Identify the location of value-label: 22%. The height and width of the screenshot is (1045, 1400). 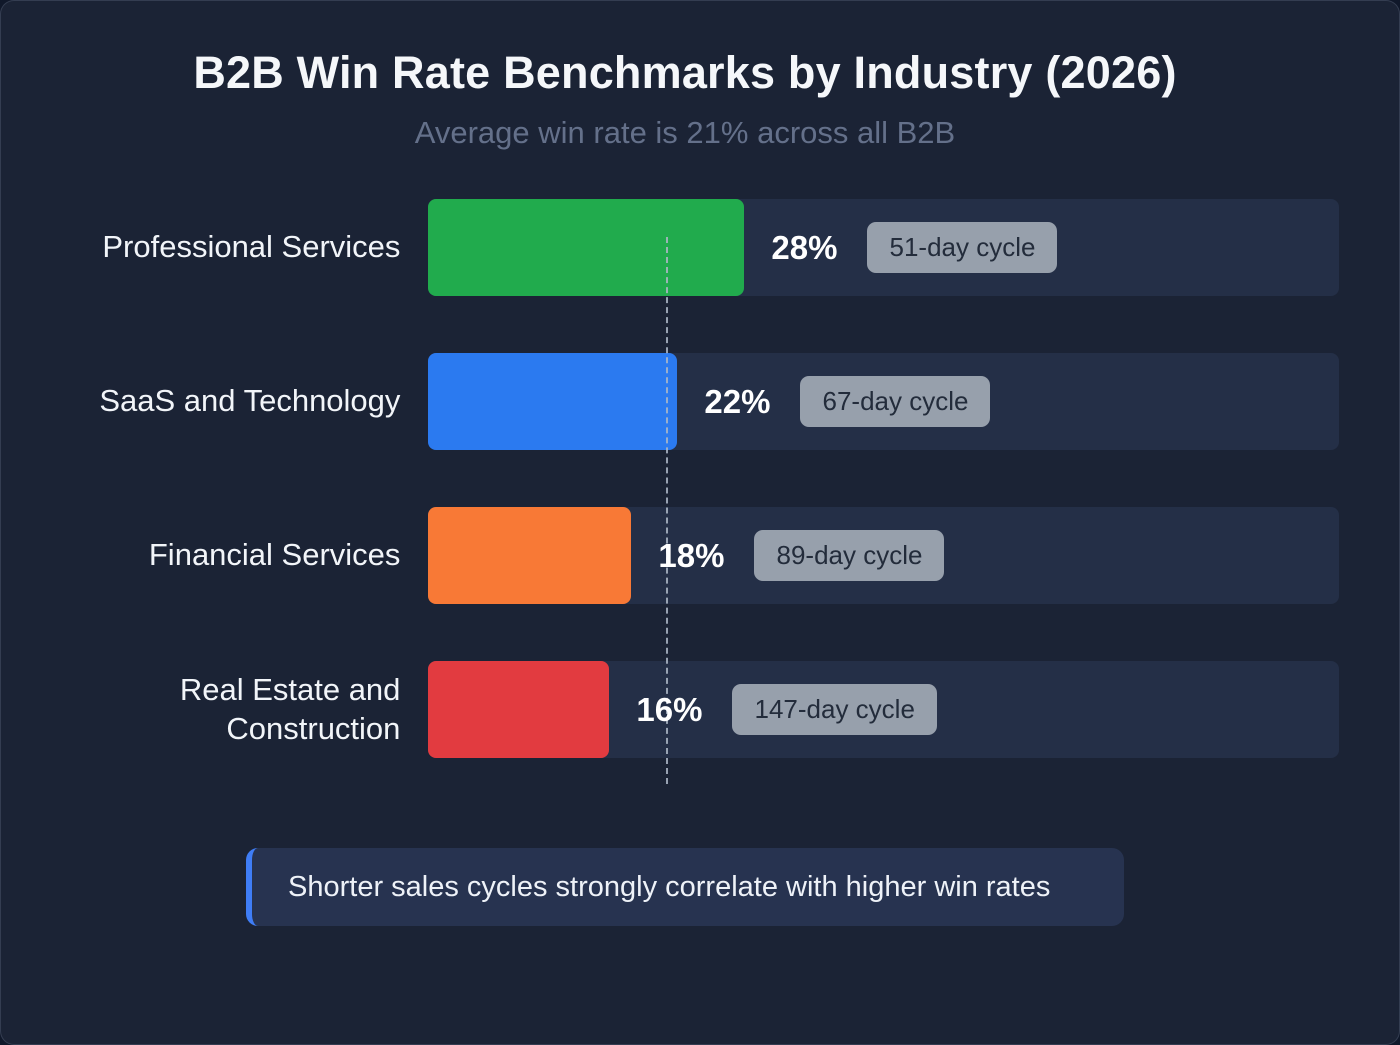
(737, 401).